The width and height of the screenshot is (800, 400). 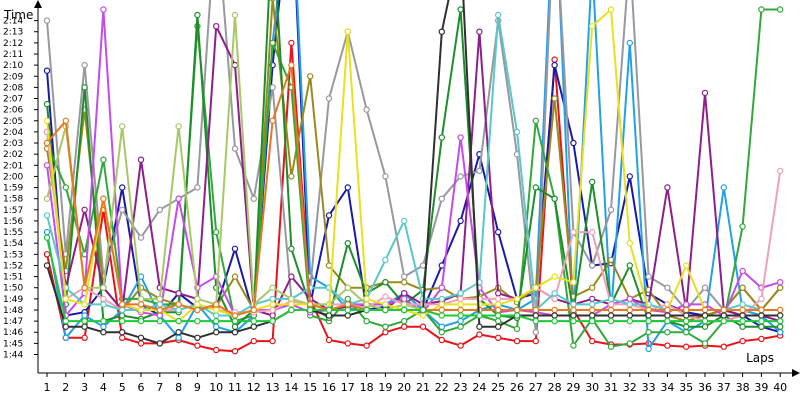 What do you see at coordinates (13, 100) in the screenshot?
I see `y-tick-label: 2:07` at bounding box center [13, 100].